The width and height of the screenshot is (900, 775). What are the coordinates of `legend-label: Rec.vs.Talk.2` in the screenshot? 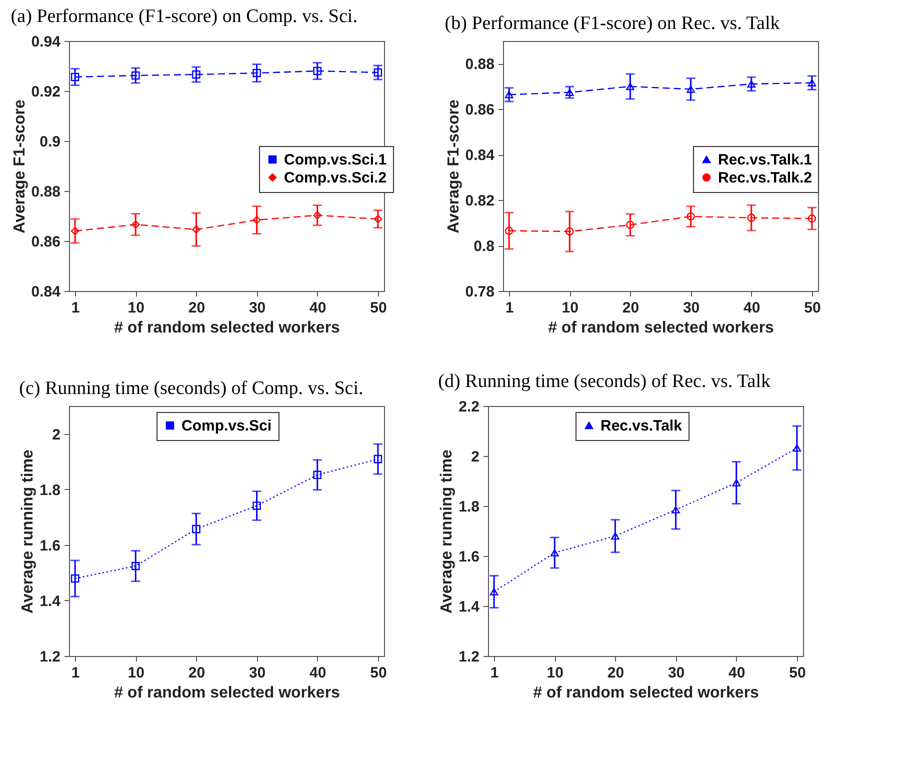 It's located at (765, 178).